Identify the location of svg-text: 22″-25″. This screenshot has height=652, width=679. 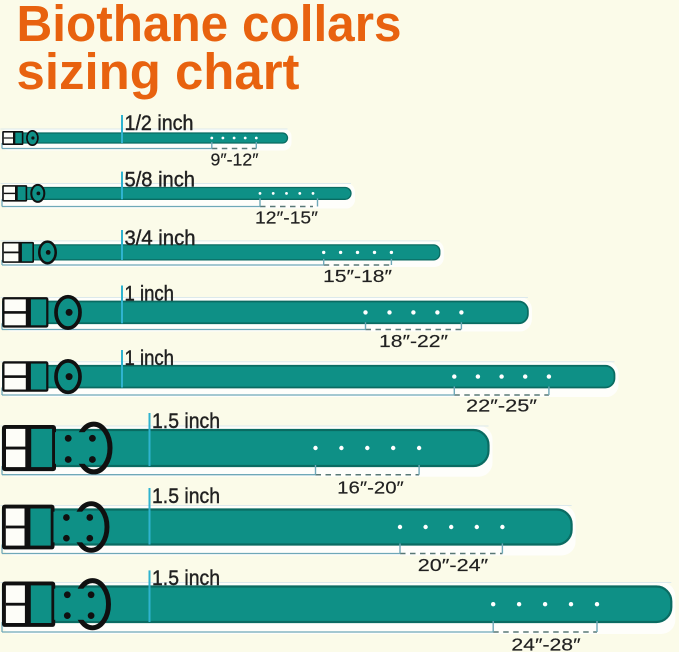
(501, 405).